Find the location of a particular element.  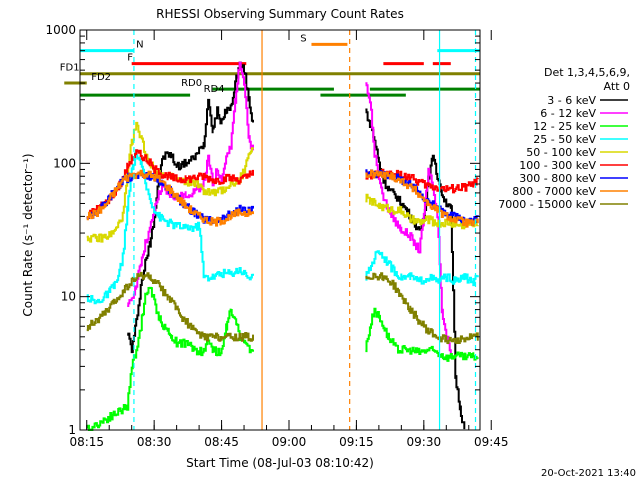

flag-label-fd2: FD2 is located at coordinates (101, 77).